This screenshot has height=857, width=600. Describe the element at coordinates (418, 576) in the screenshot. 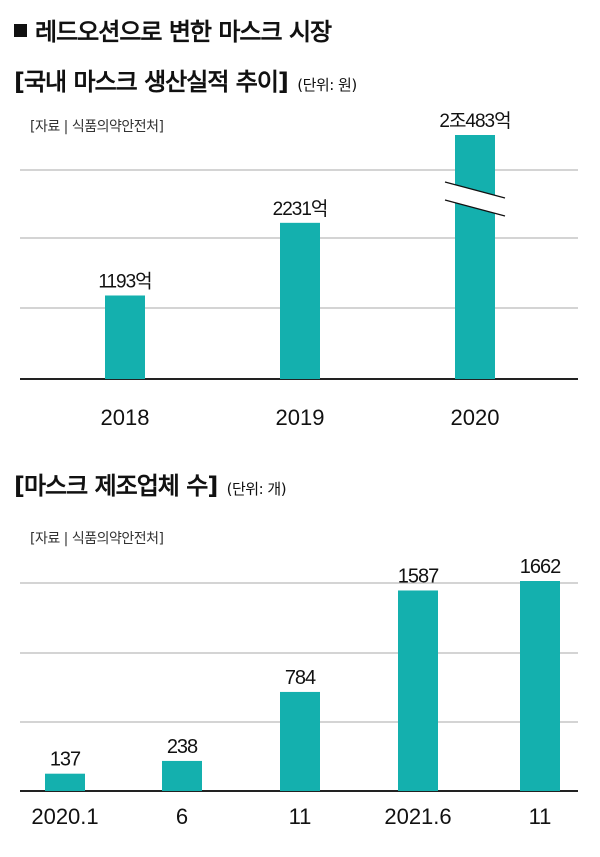

I see `data-label: 1587` at that location.